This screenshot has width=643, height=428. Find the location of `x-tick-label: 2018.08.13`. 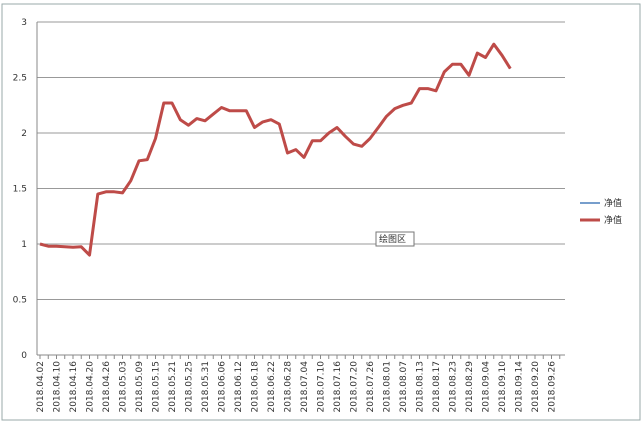

x-tick-label: 2018.08.13 is located at coordinates (421, 387).